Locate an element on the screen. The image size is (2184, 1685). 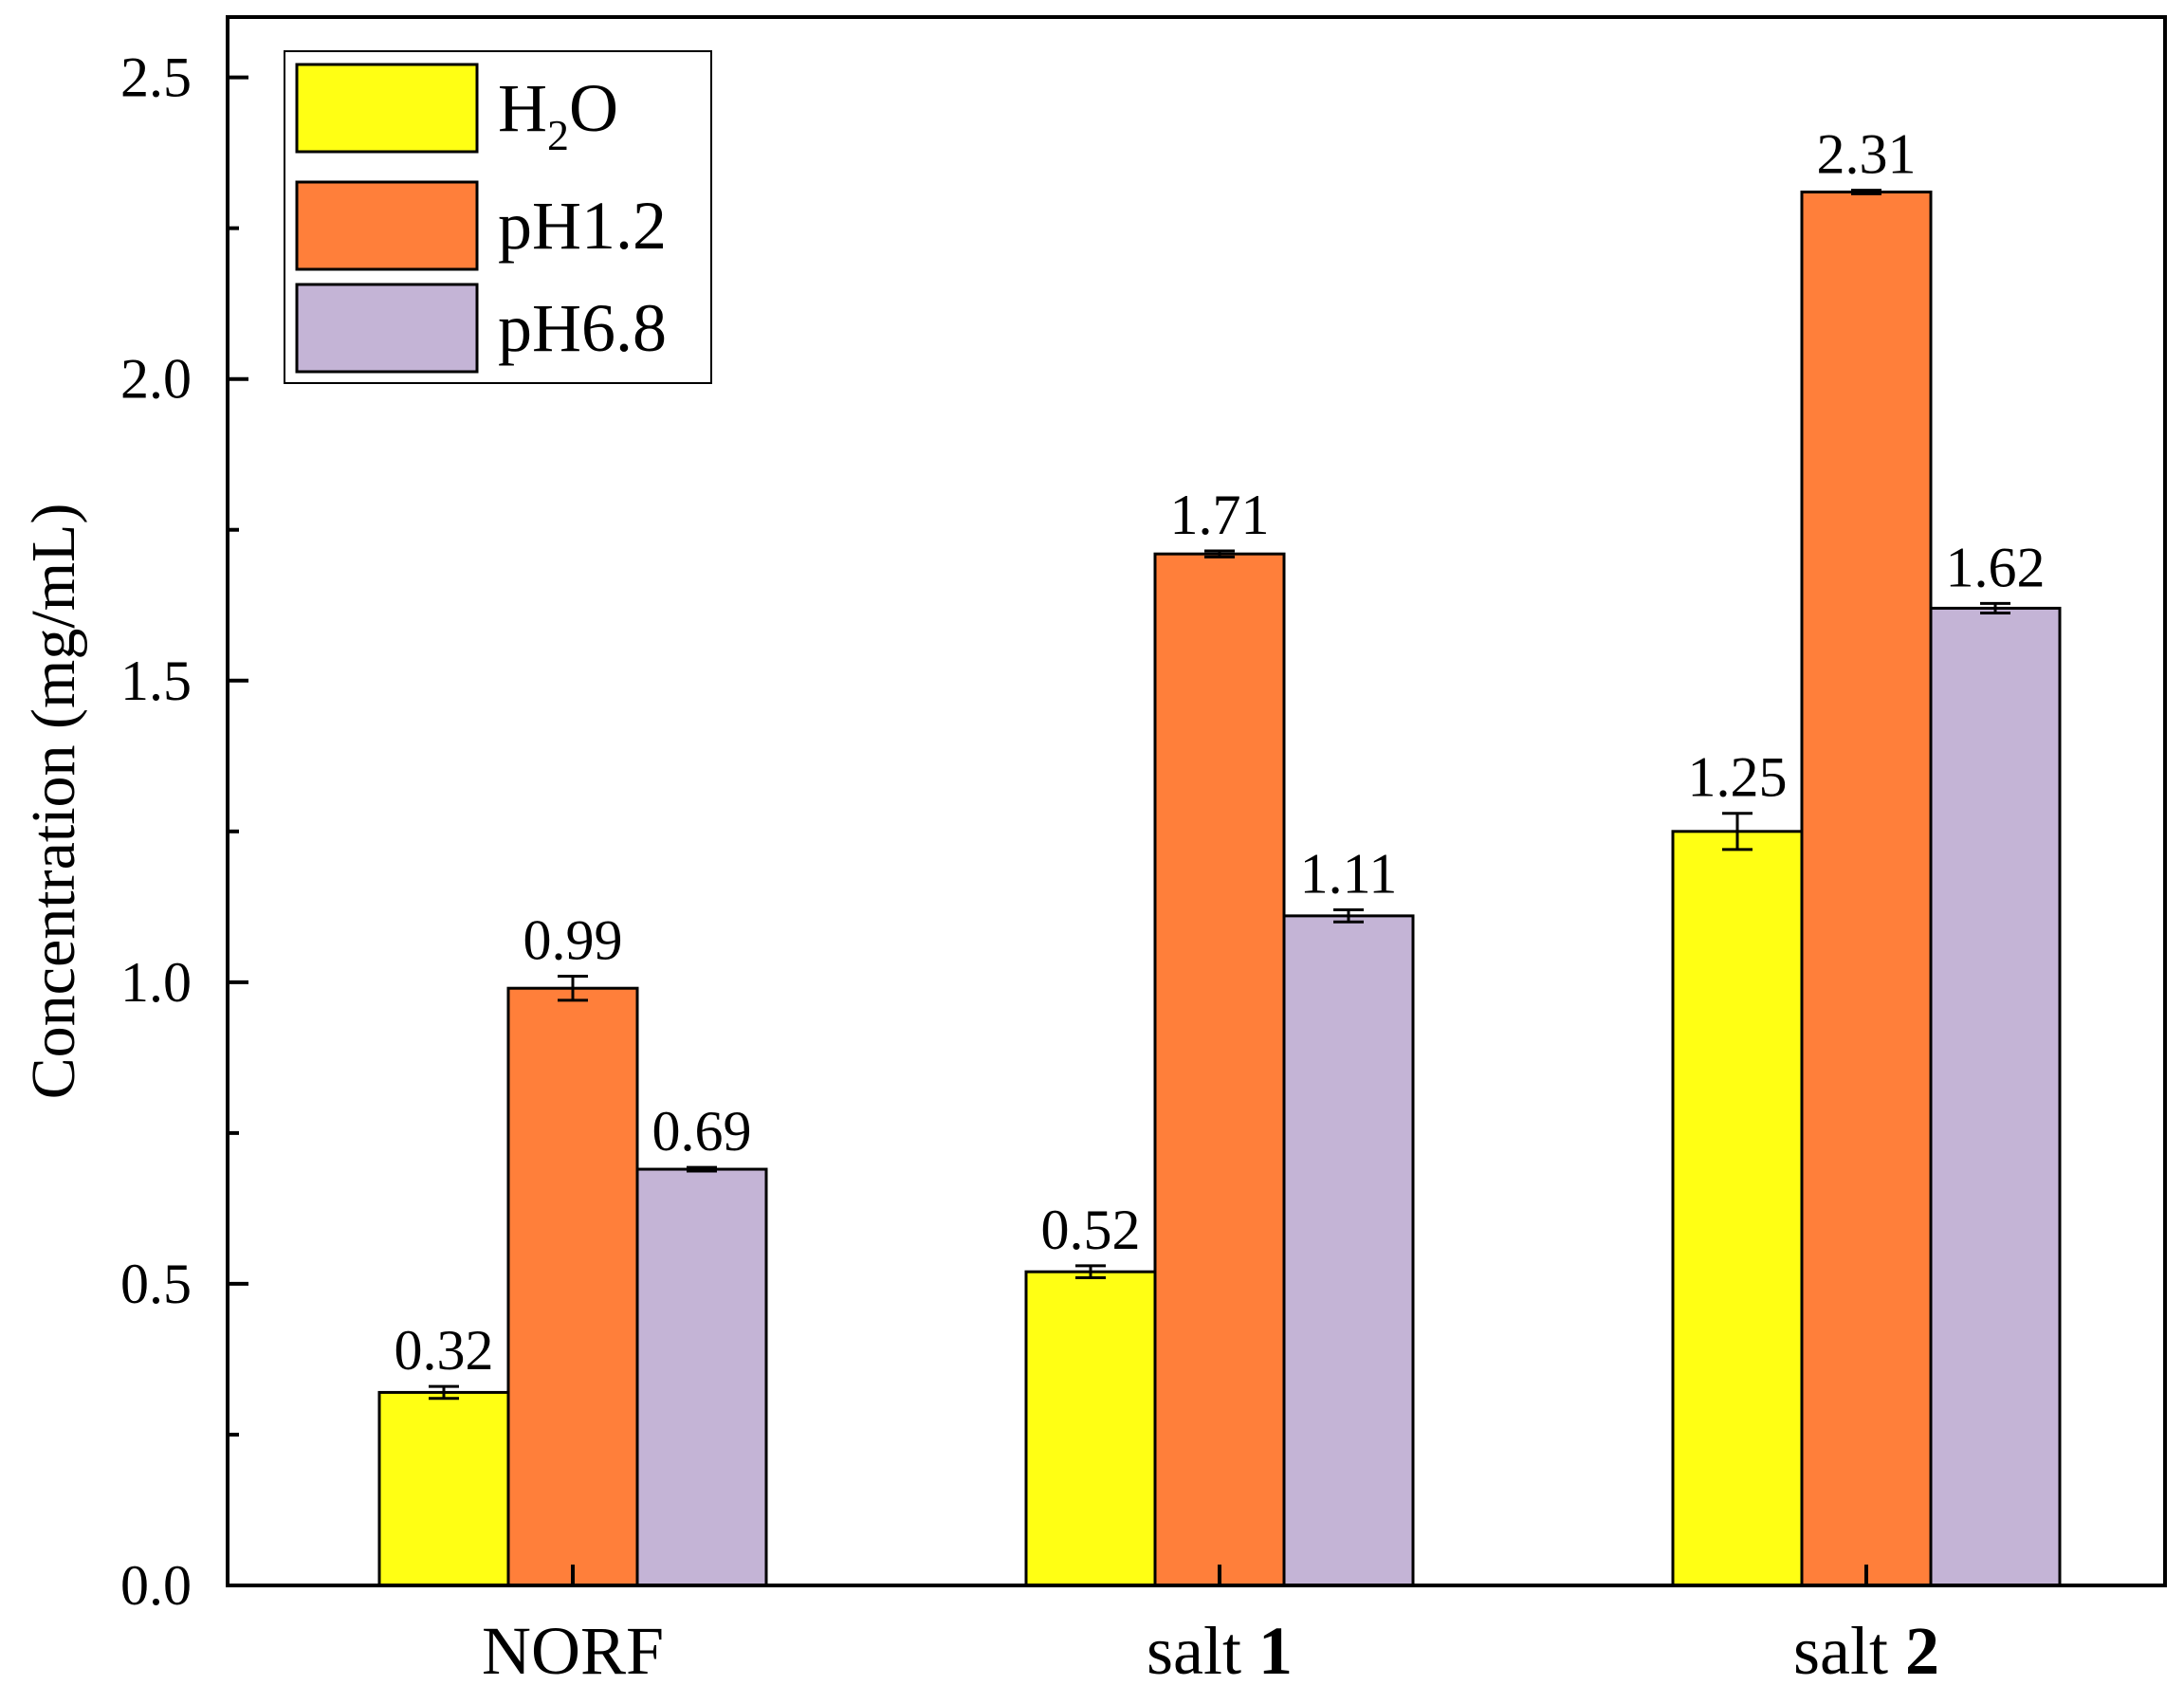
data-label-2-2: 1.62 is located at coordinates (1996, 567).